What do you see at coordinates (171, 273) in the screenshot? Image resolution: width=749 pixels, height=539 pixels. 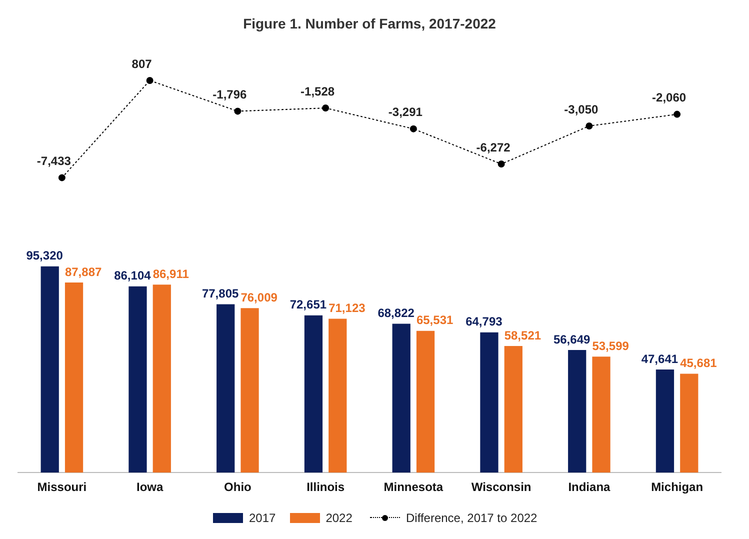 I see `data-label: 86,911` at bounding box center [171, 273].